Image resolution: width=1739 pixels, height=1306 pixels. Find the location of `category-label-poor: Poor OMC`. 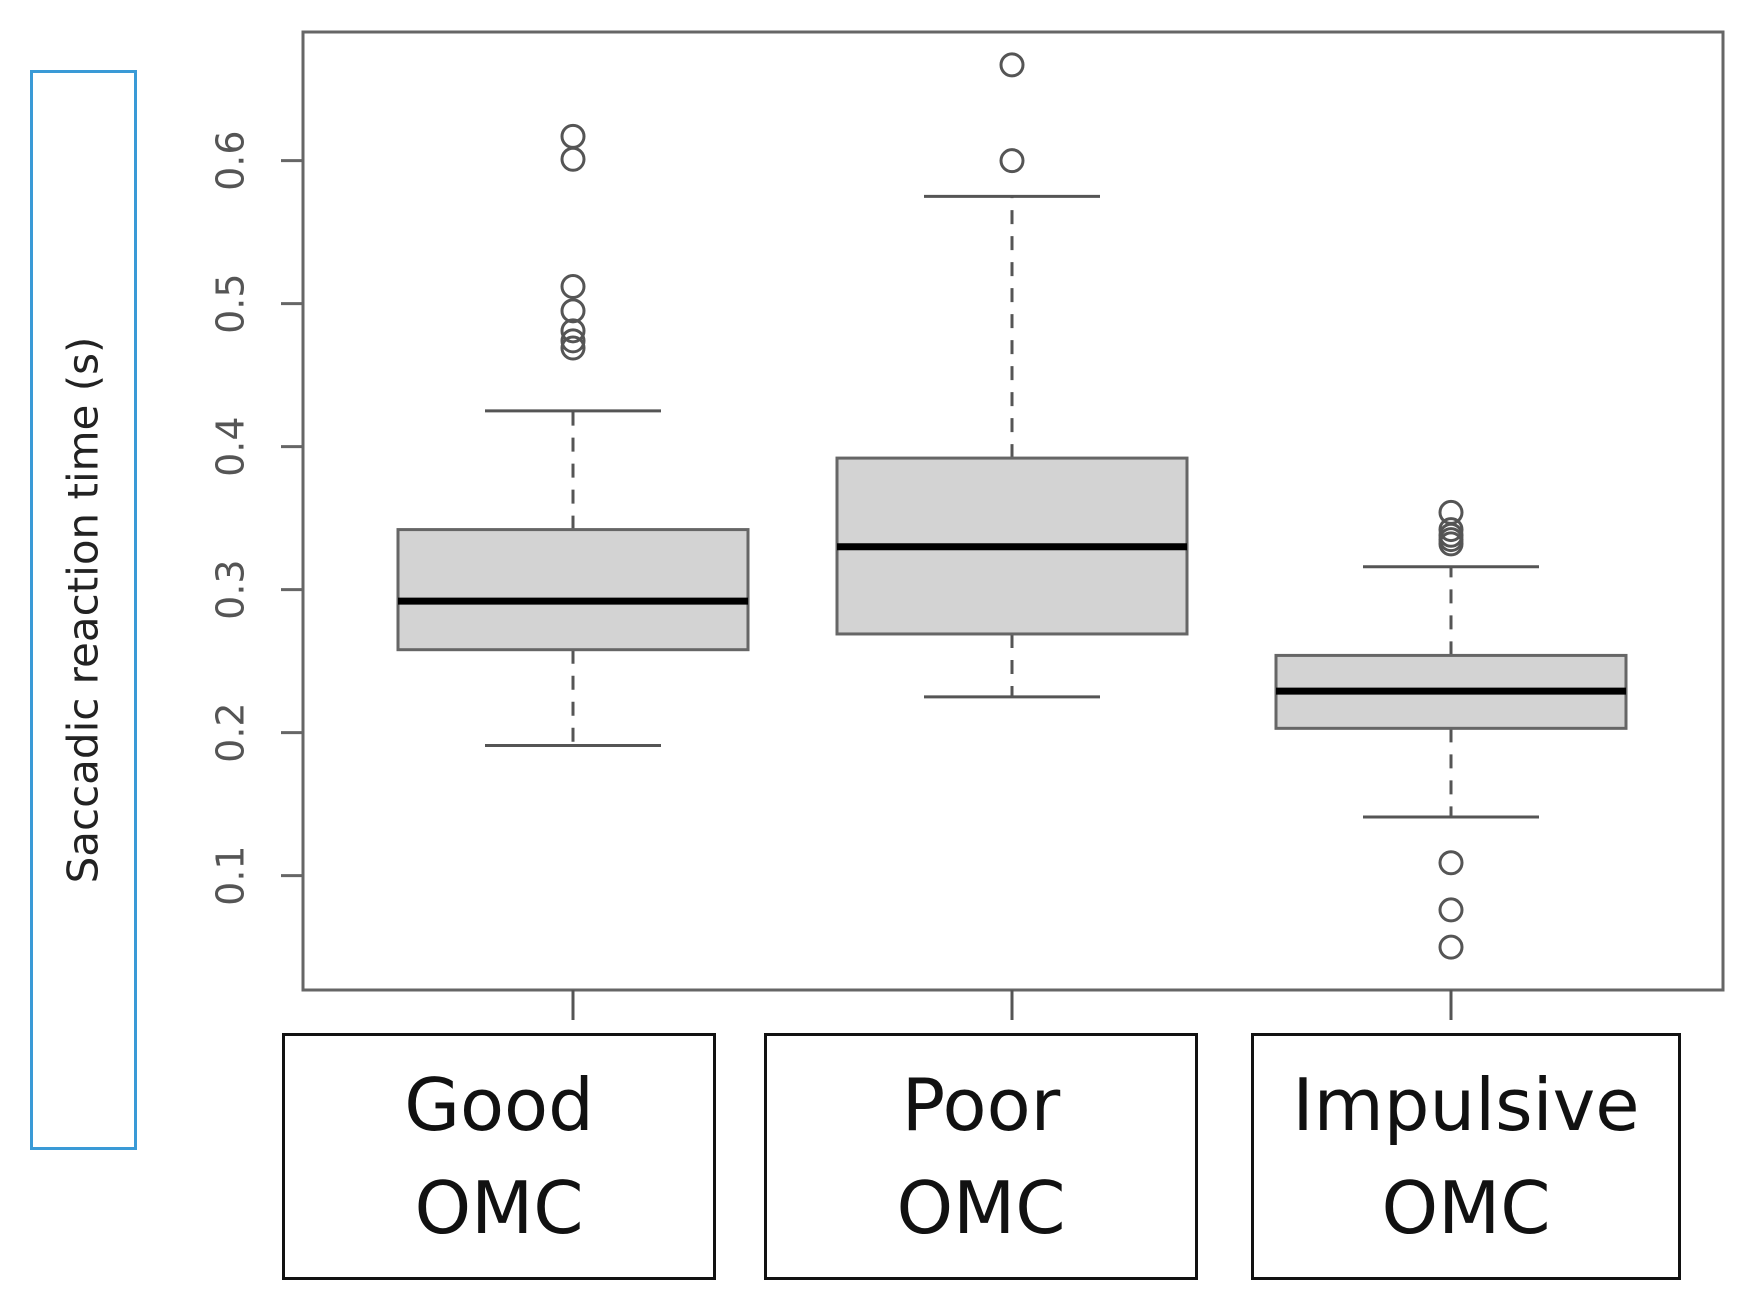

category-label-poor: Poor OMC is located at coordinates (981, 1156).